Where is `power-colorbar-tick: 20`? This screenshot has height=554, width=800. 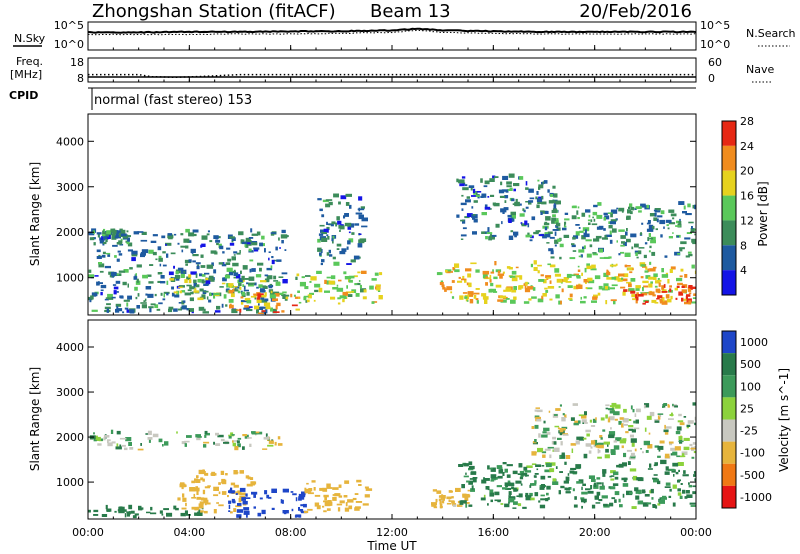 power-colorbar-tick: 20 is located at coordinates (747, 171).